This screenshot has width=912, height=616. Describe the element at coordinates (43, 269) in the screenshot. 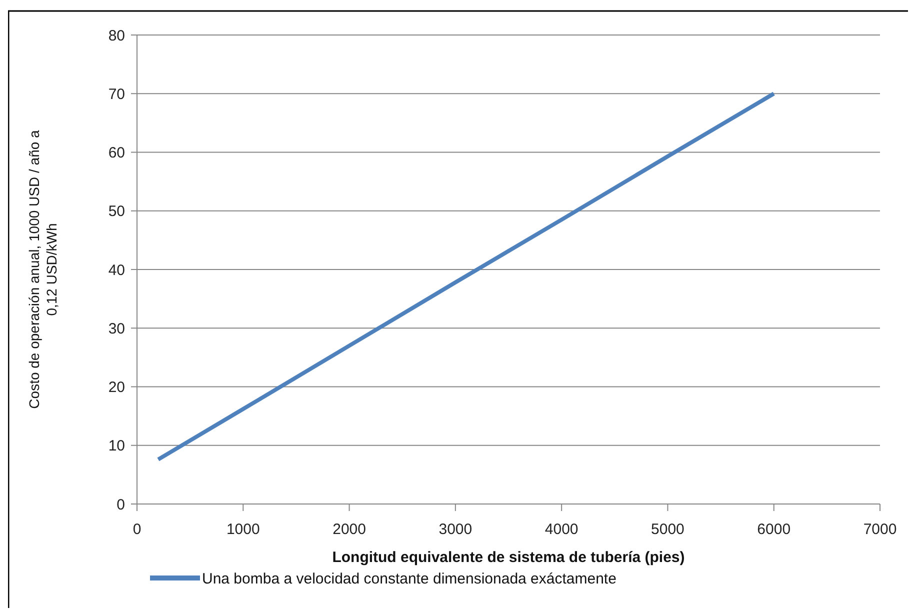

I see `y-axis-title: Costo de operación anual, 1000 USD / año a 0,12 USD/kWh` at that location.